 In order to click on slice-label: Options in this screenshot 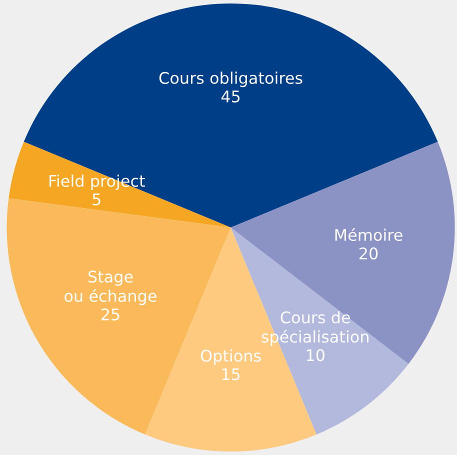, I will do `click(230, 357)`.